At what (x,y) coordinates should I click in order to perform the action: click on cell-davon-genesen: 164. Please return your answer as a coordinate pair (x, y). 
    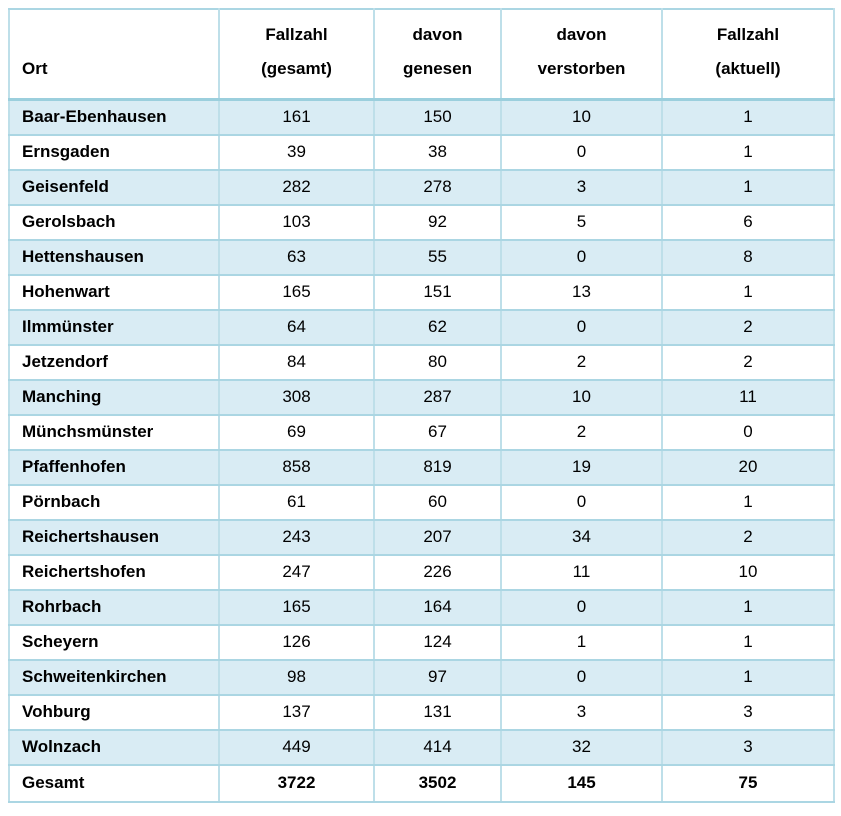
    Looking at the image, I should click on (437, 607).